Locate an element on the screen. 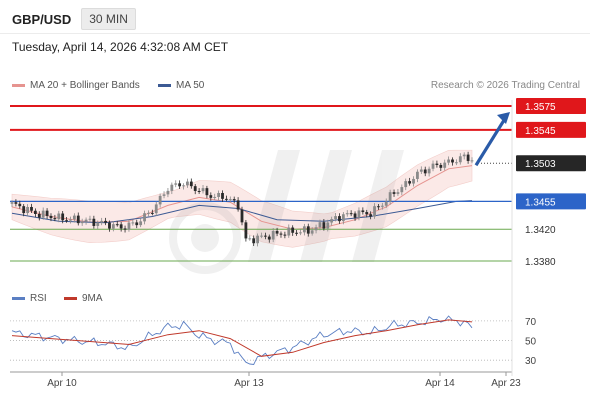  x-tick-label: Apr 14 is located at coordinates (440, 383).